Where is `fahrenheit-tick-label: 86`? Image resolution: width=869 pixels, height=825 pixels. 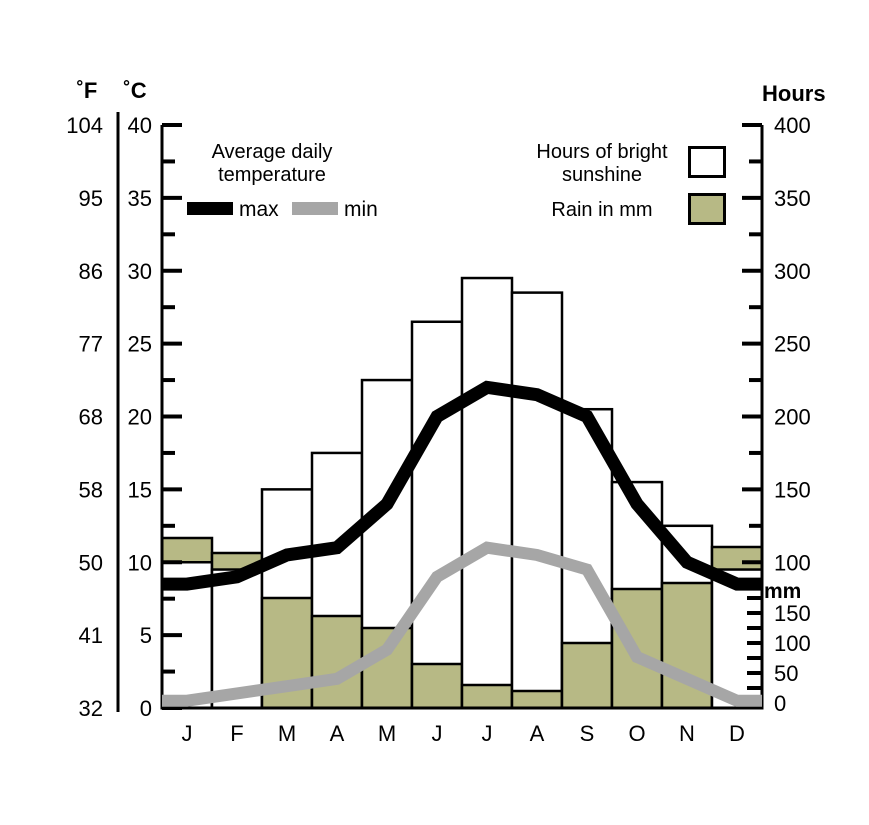 fahrenheit-tick-label: 86 is located at coordinates (91, 271).